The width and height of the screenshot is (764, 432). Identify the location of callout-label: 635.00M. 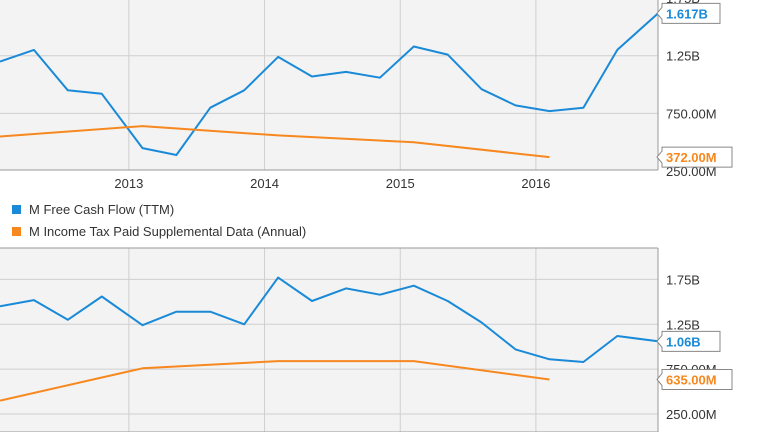
(691, 379).